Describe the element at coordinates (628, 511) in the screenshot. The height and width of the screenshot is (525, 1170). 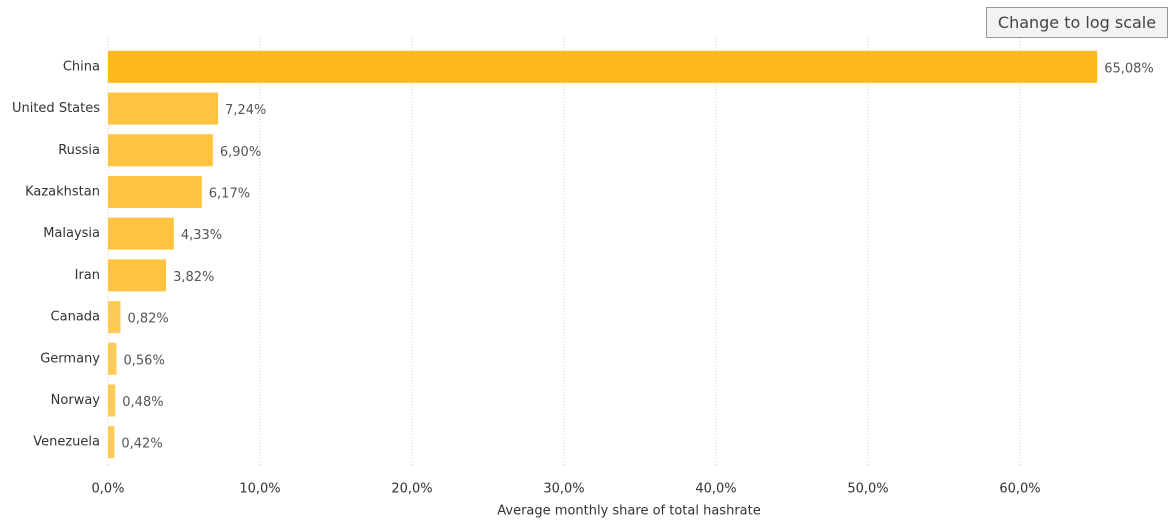
I see `x-axis-title: Average monthly share of total hashrate` at that location.